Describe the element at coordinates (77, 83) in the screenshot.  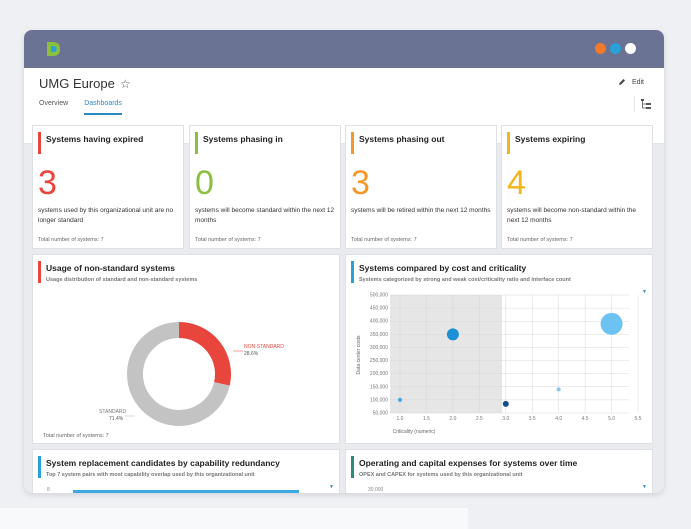
I see `page-title: UMG Europe` at that location.